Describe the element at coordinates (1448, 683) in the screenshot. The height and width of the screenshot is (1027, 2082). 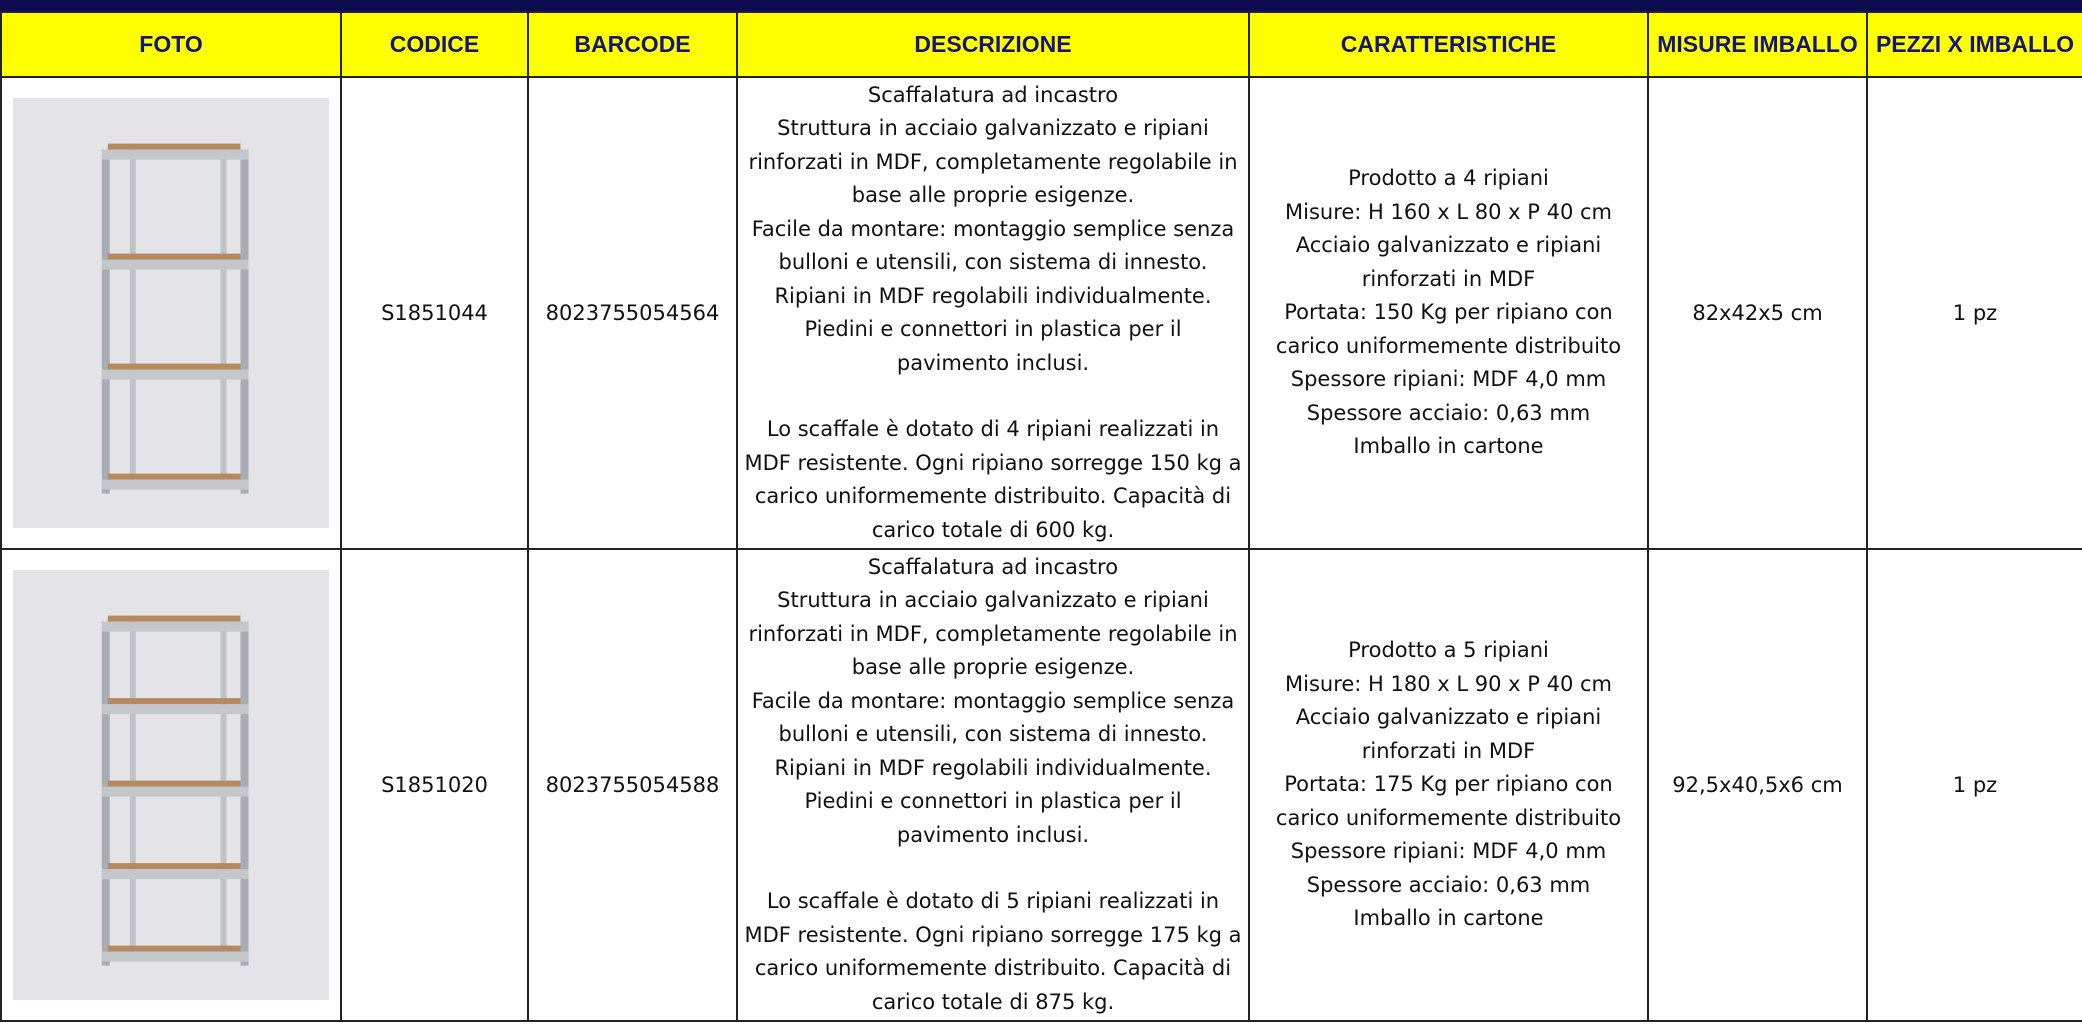
I see `text-line: Misure: H 180 x L 90 x P 40 cm` at that location.